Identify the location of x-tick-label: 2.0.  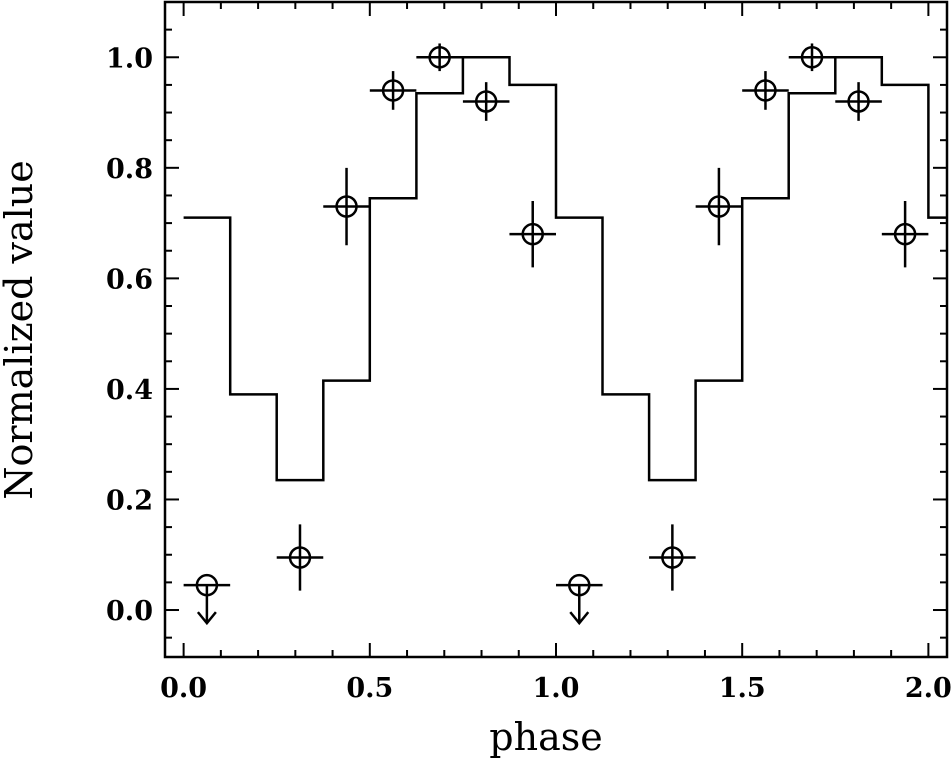
(928, 688).